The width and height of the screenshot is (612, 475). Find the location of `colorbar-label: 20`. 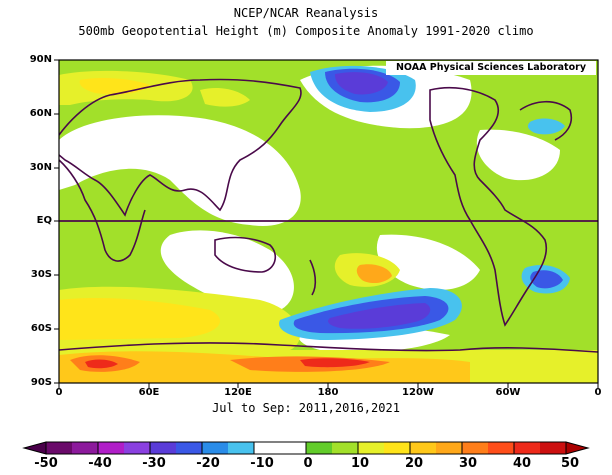

colorbar-label: 20 is located at coordinates (414, 463).